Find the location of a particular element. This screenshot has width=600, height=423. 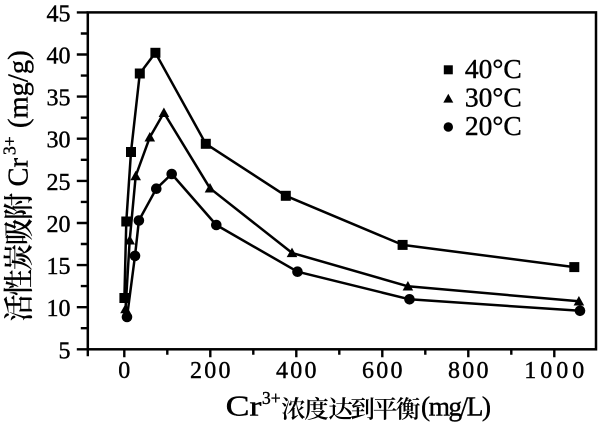

svg-text: 0 is located at coordinates (124, 371).